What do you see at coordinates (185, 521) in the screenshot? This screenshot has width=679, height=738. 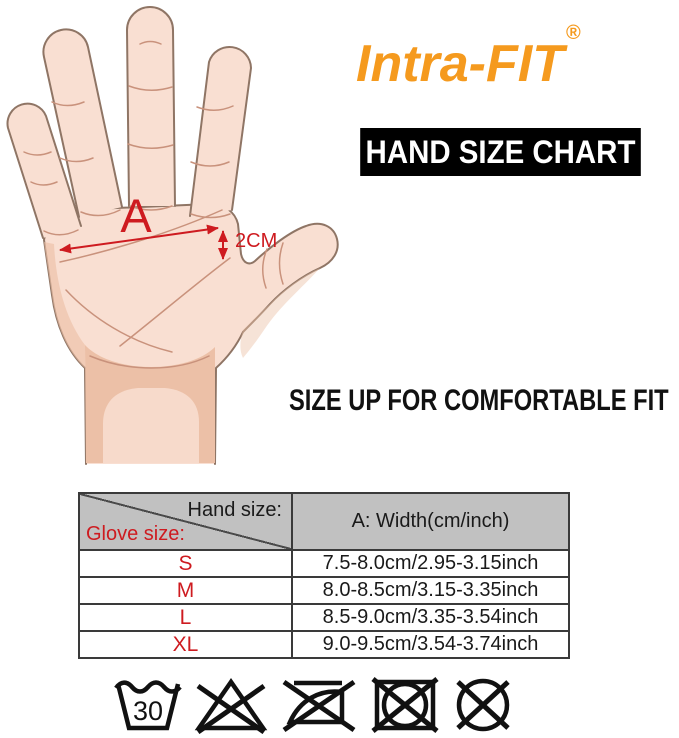 I see `corner-header-cell: Hand size: Glove size:` at bounding box center [185, 521].